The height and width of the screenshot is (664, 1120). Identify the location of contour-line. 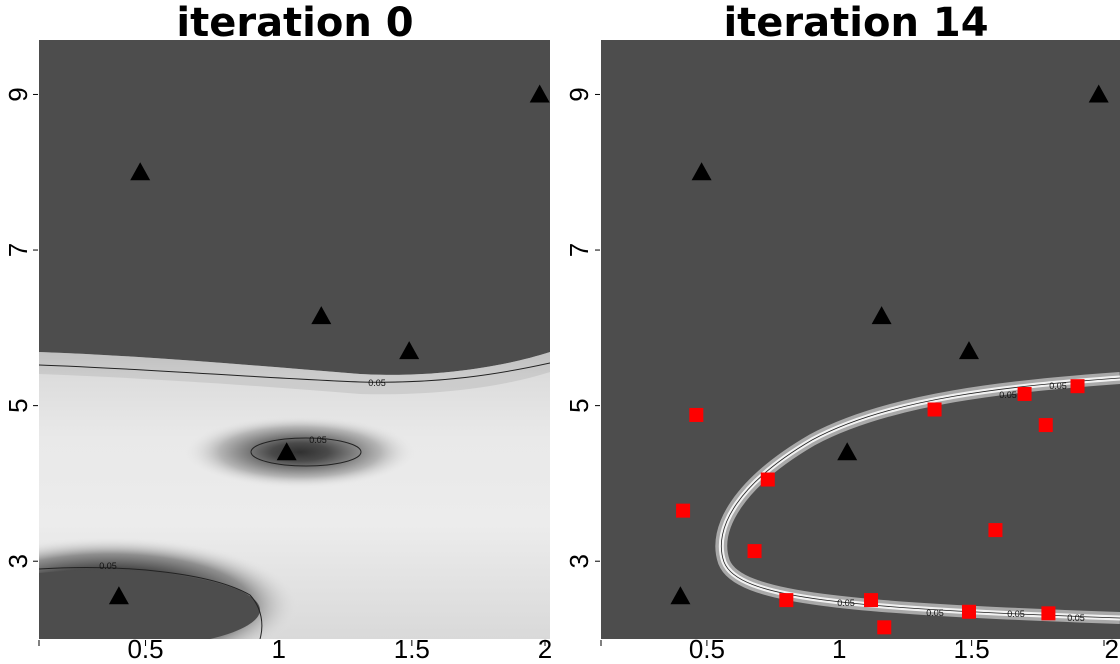
(920, 498).